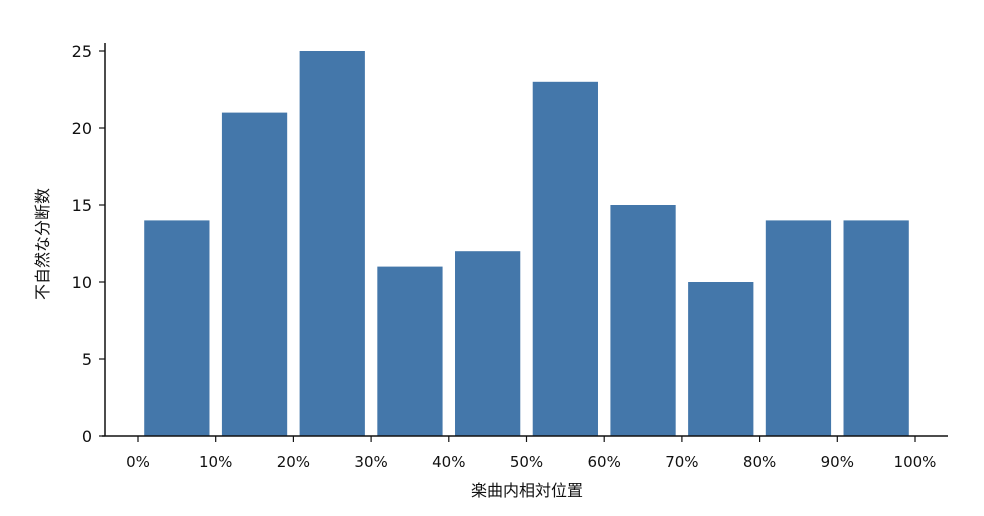  Describe the element at coordinates (215, 462) in the screenshot. I see `x-tick-label: 10%` at that location.